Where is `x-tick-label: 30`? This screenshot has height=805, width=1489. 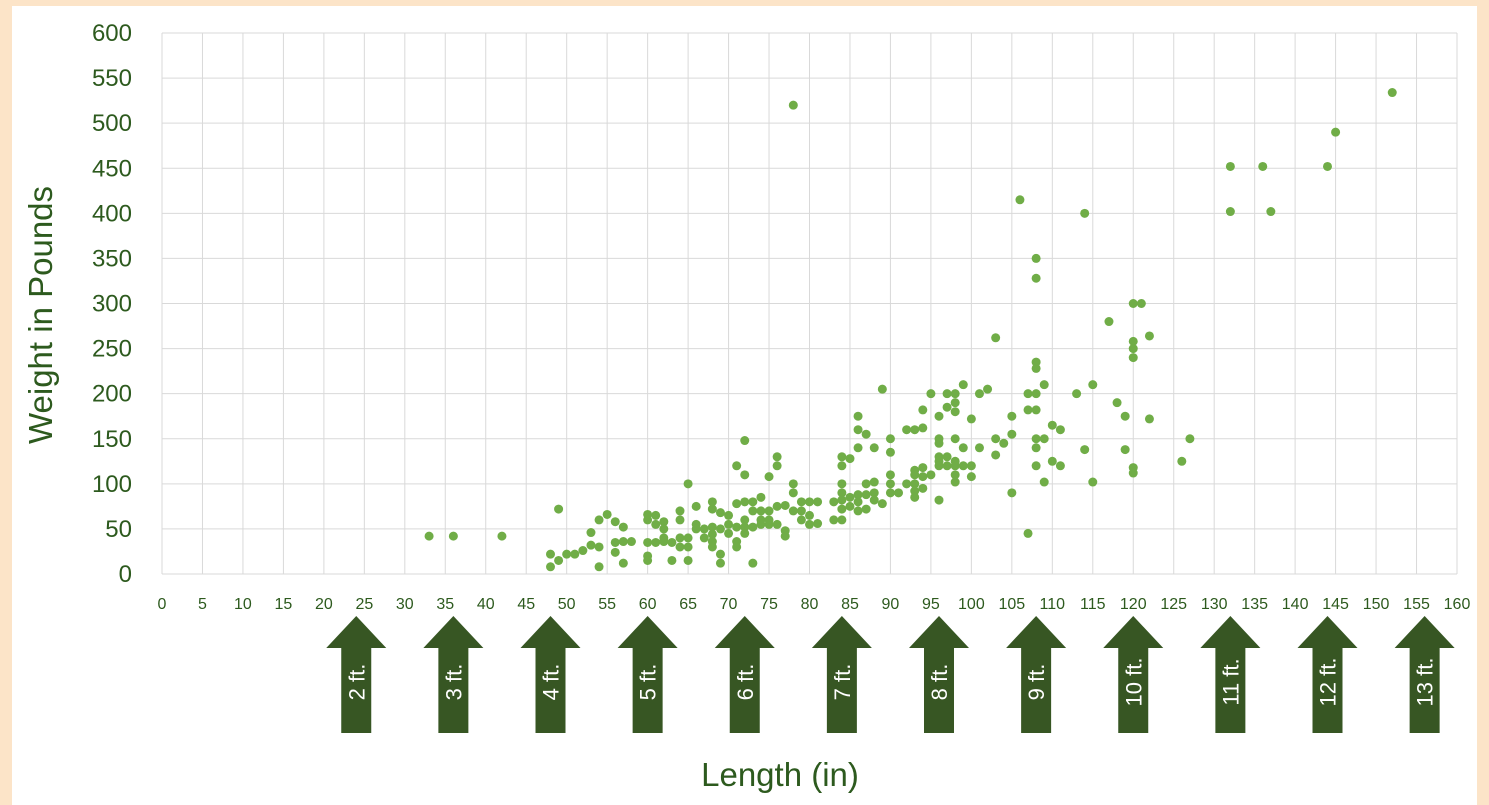
x-tick-label: 30 is located at coordinates (405, 604).